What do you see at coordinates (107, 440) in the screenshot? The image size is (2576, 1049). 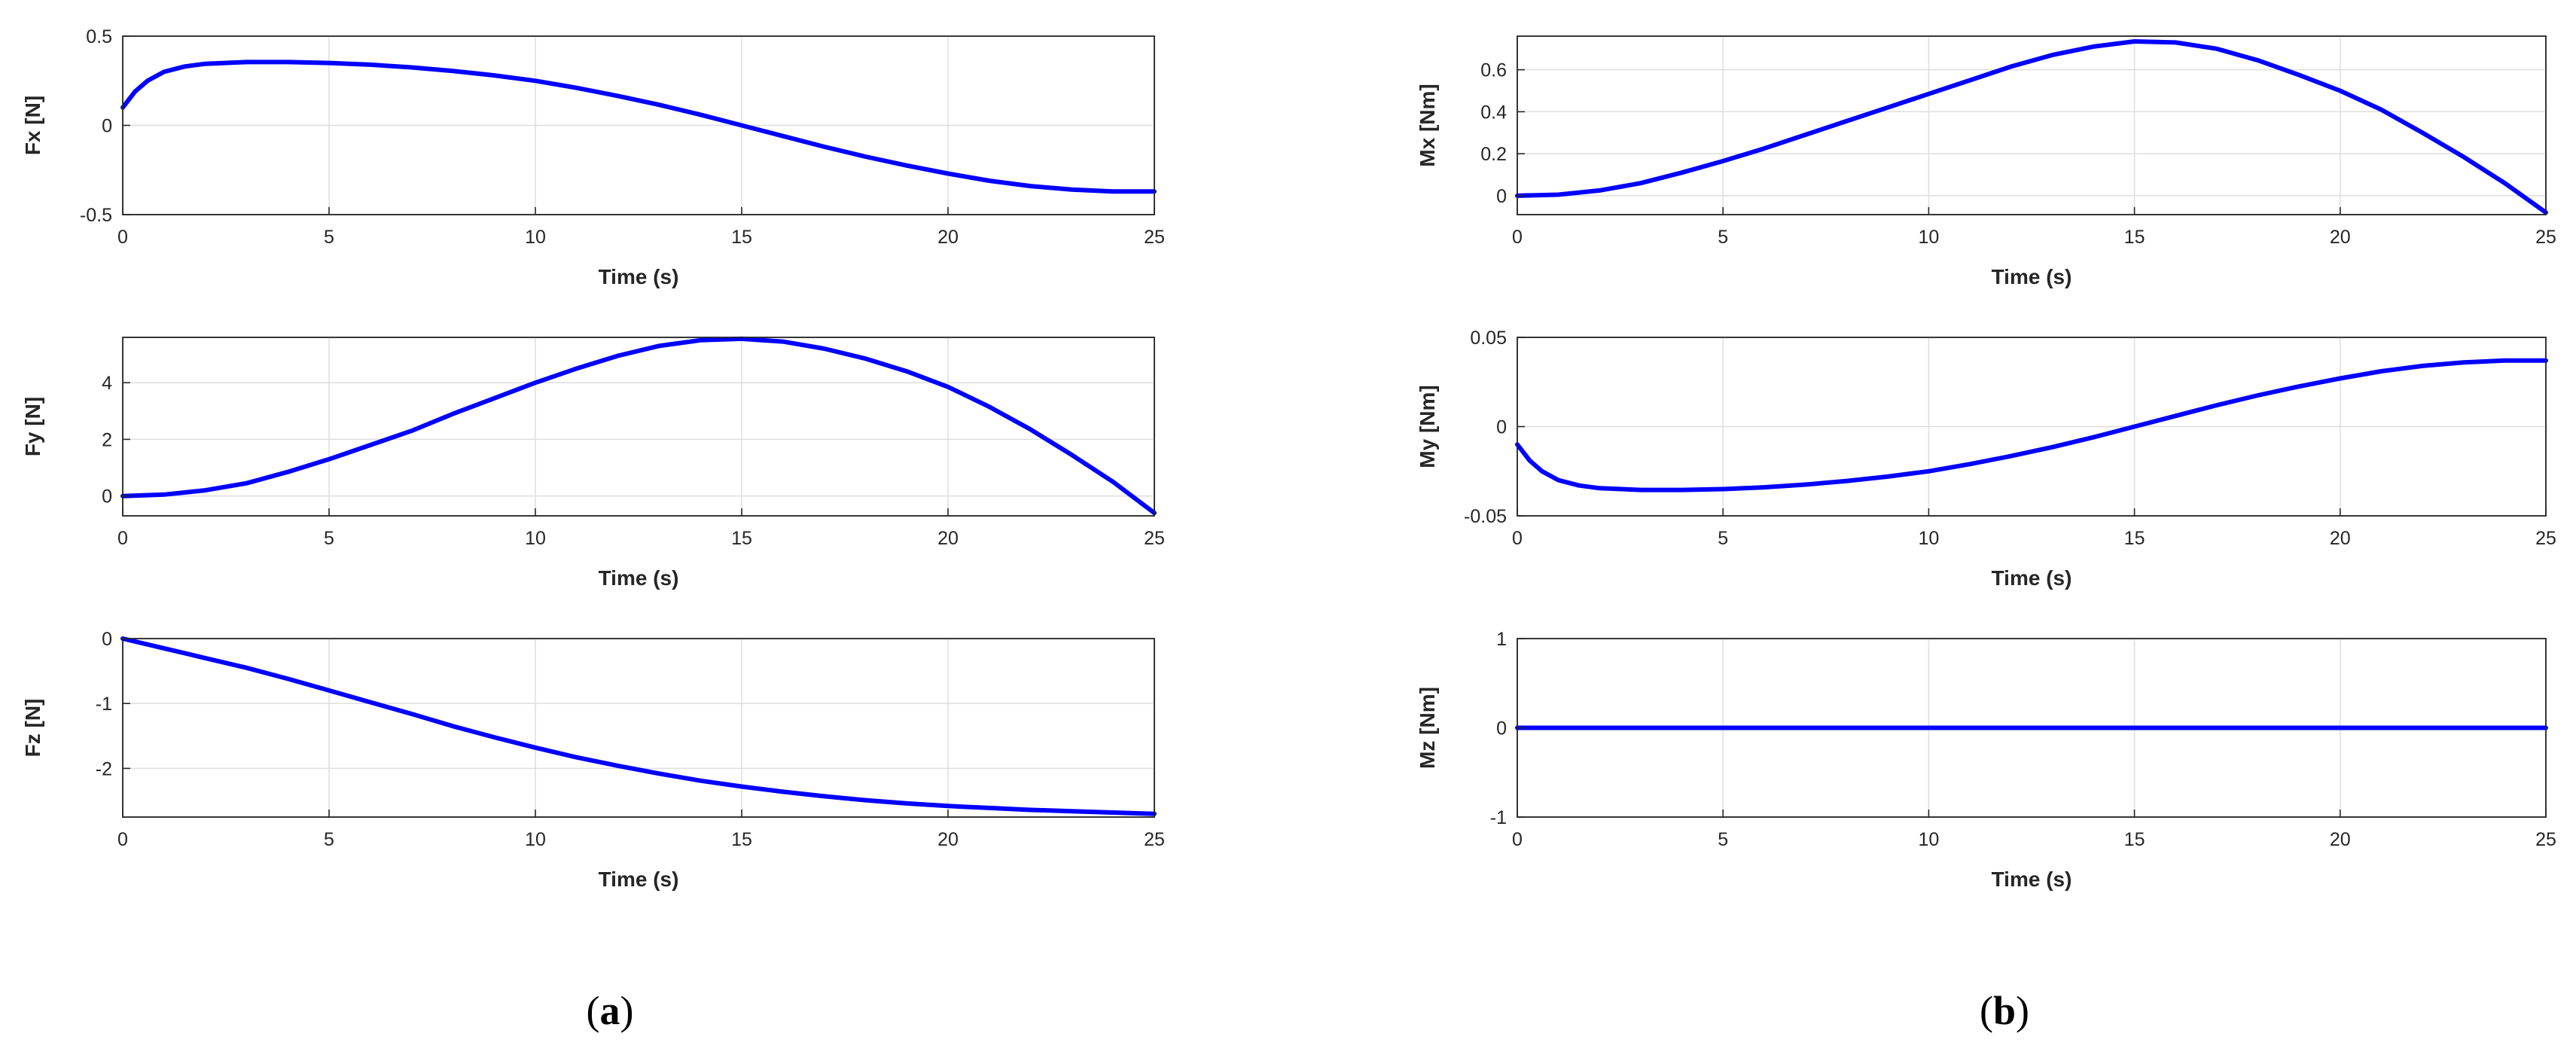 I see `y-tick-label: 2` at bounding box center [107, 440].